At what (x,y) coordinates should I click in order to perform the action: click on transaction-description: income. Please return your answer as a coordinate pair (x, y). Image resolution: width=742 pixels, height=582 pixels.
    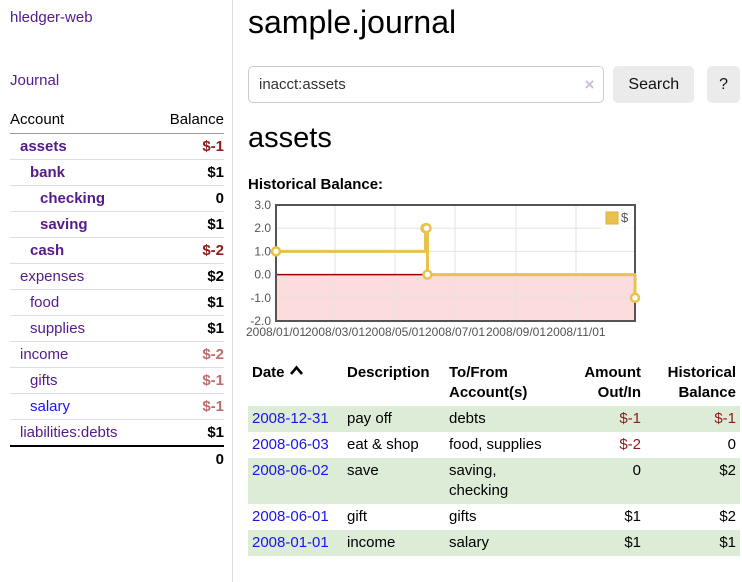
    Looking at the image, I should click on (371, 542).